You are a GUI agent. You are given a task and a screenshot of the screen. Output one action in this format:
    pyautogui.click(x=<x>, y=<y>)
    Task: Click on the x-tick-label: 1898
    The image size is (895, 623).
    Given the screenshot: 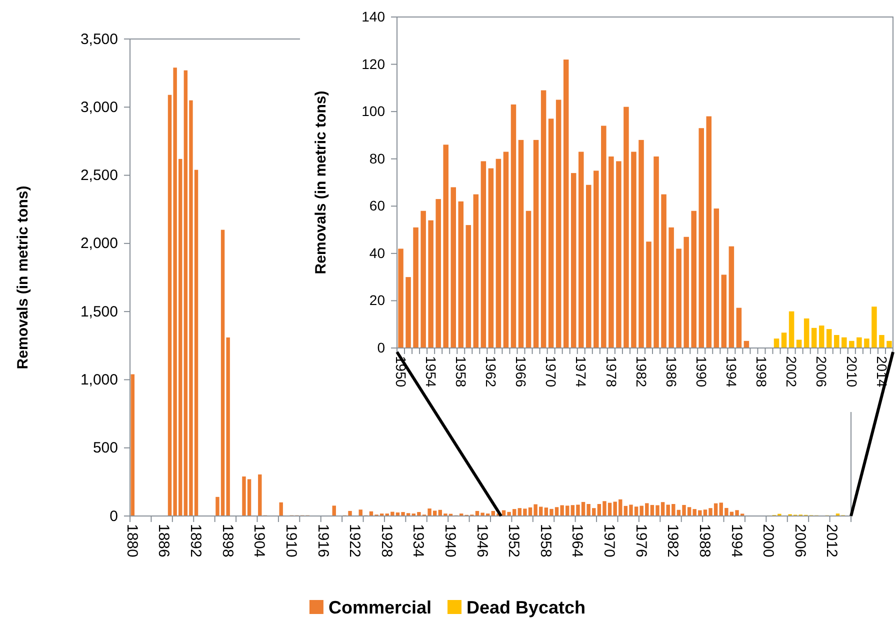 What is the action you would take?
    pyautogui.click(x=227, y=541)
    